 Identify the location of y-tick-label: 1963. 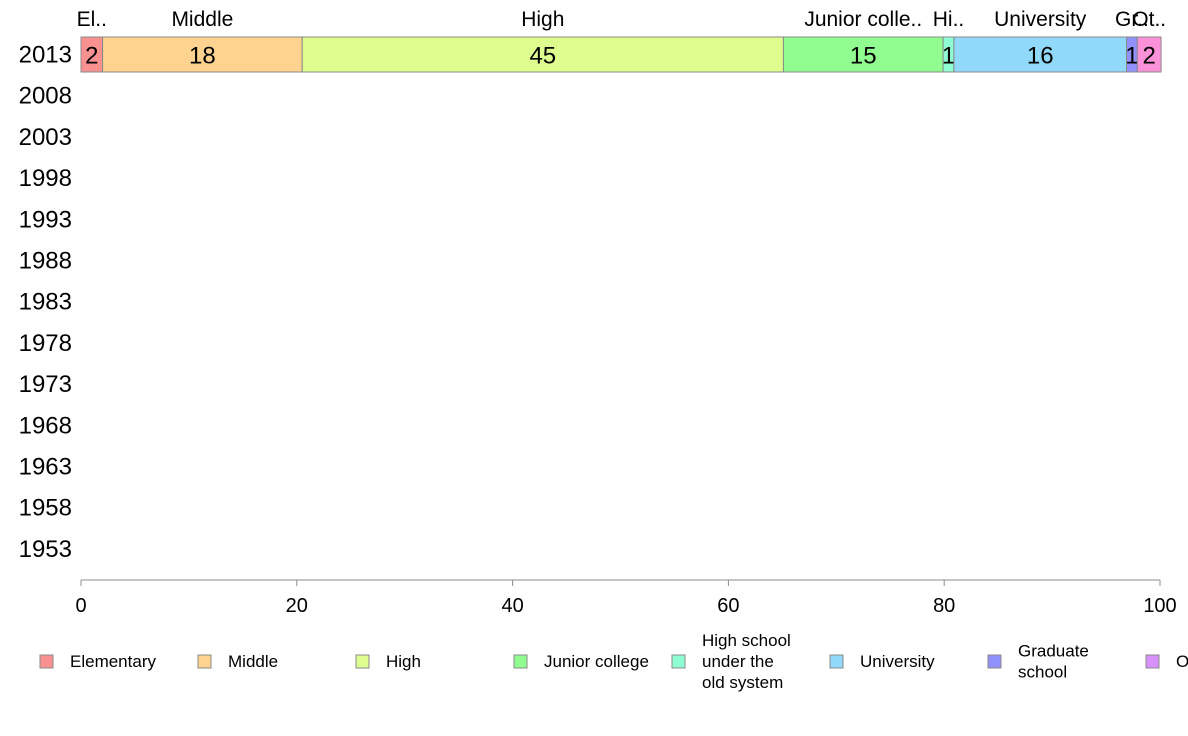
(45, 467).